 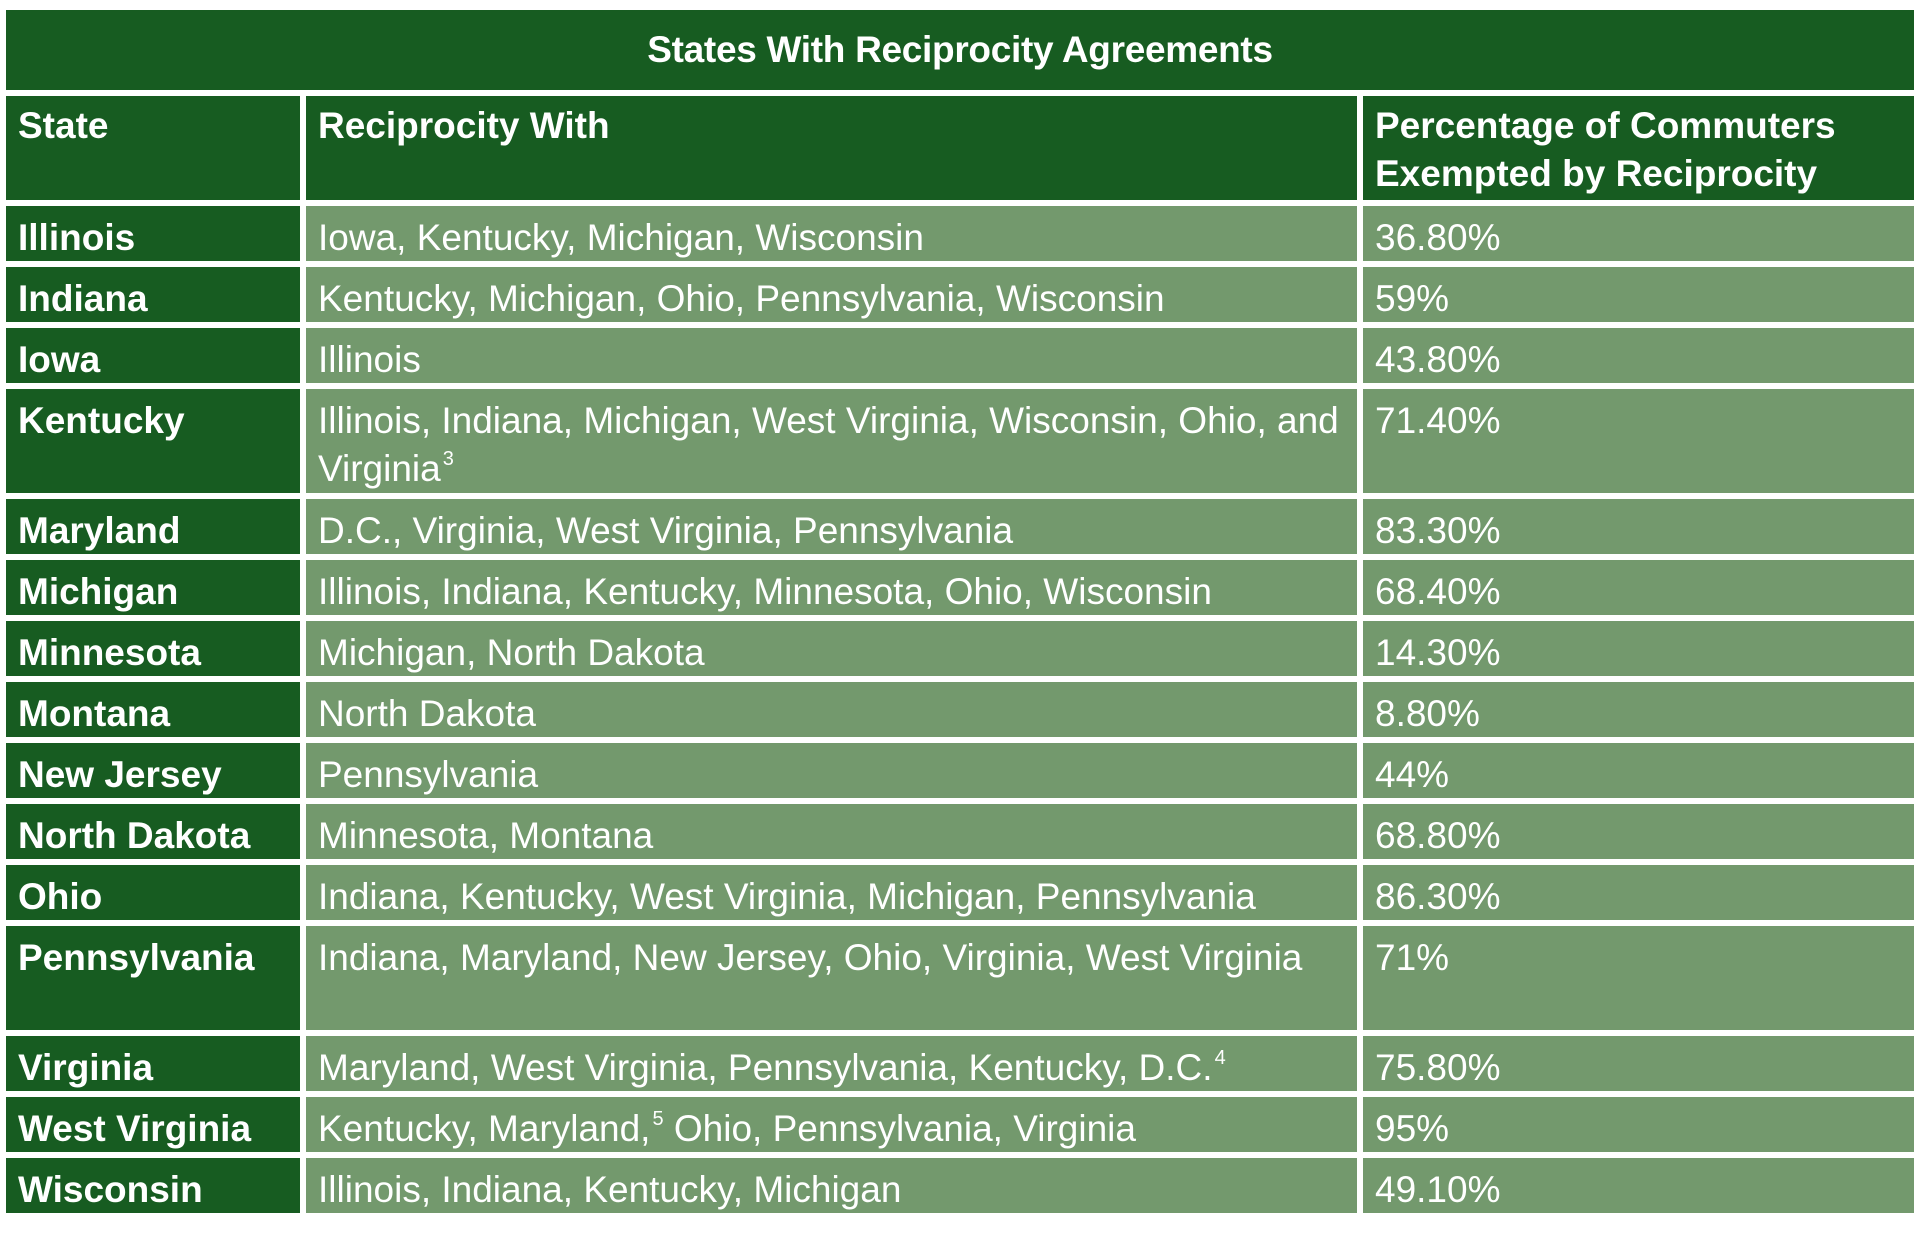 What do you see at coordinates (486, 835) in the screenshot?
I see `reciprocity-text: Minnesota, Montana` at bounding box center [486, 835].